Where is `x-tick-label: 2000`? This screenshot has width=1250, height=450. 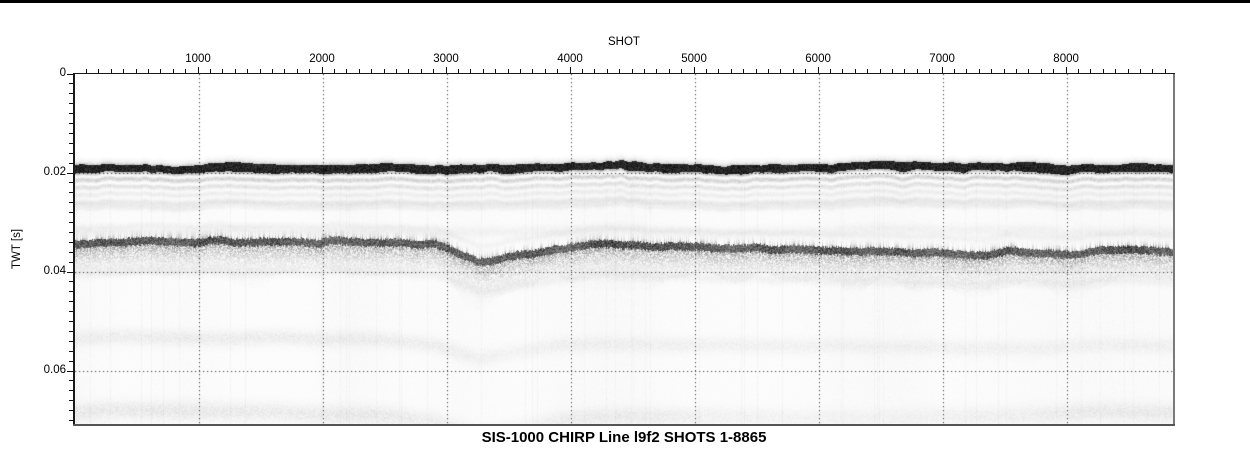 x-tick-label: 2000 is located at coordinates (322, 59).